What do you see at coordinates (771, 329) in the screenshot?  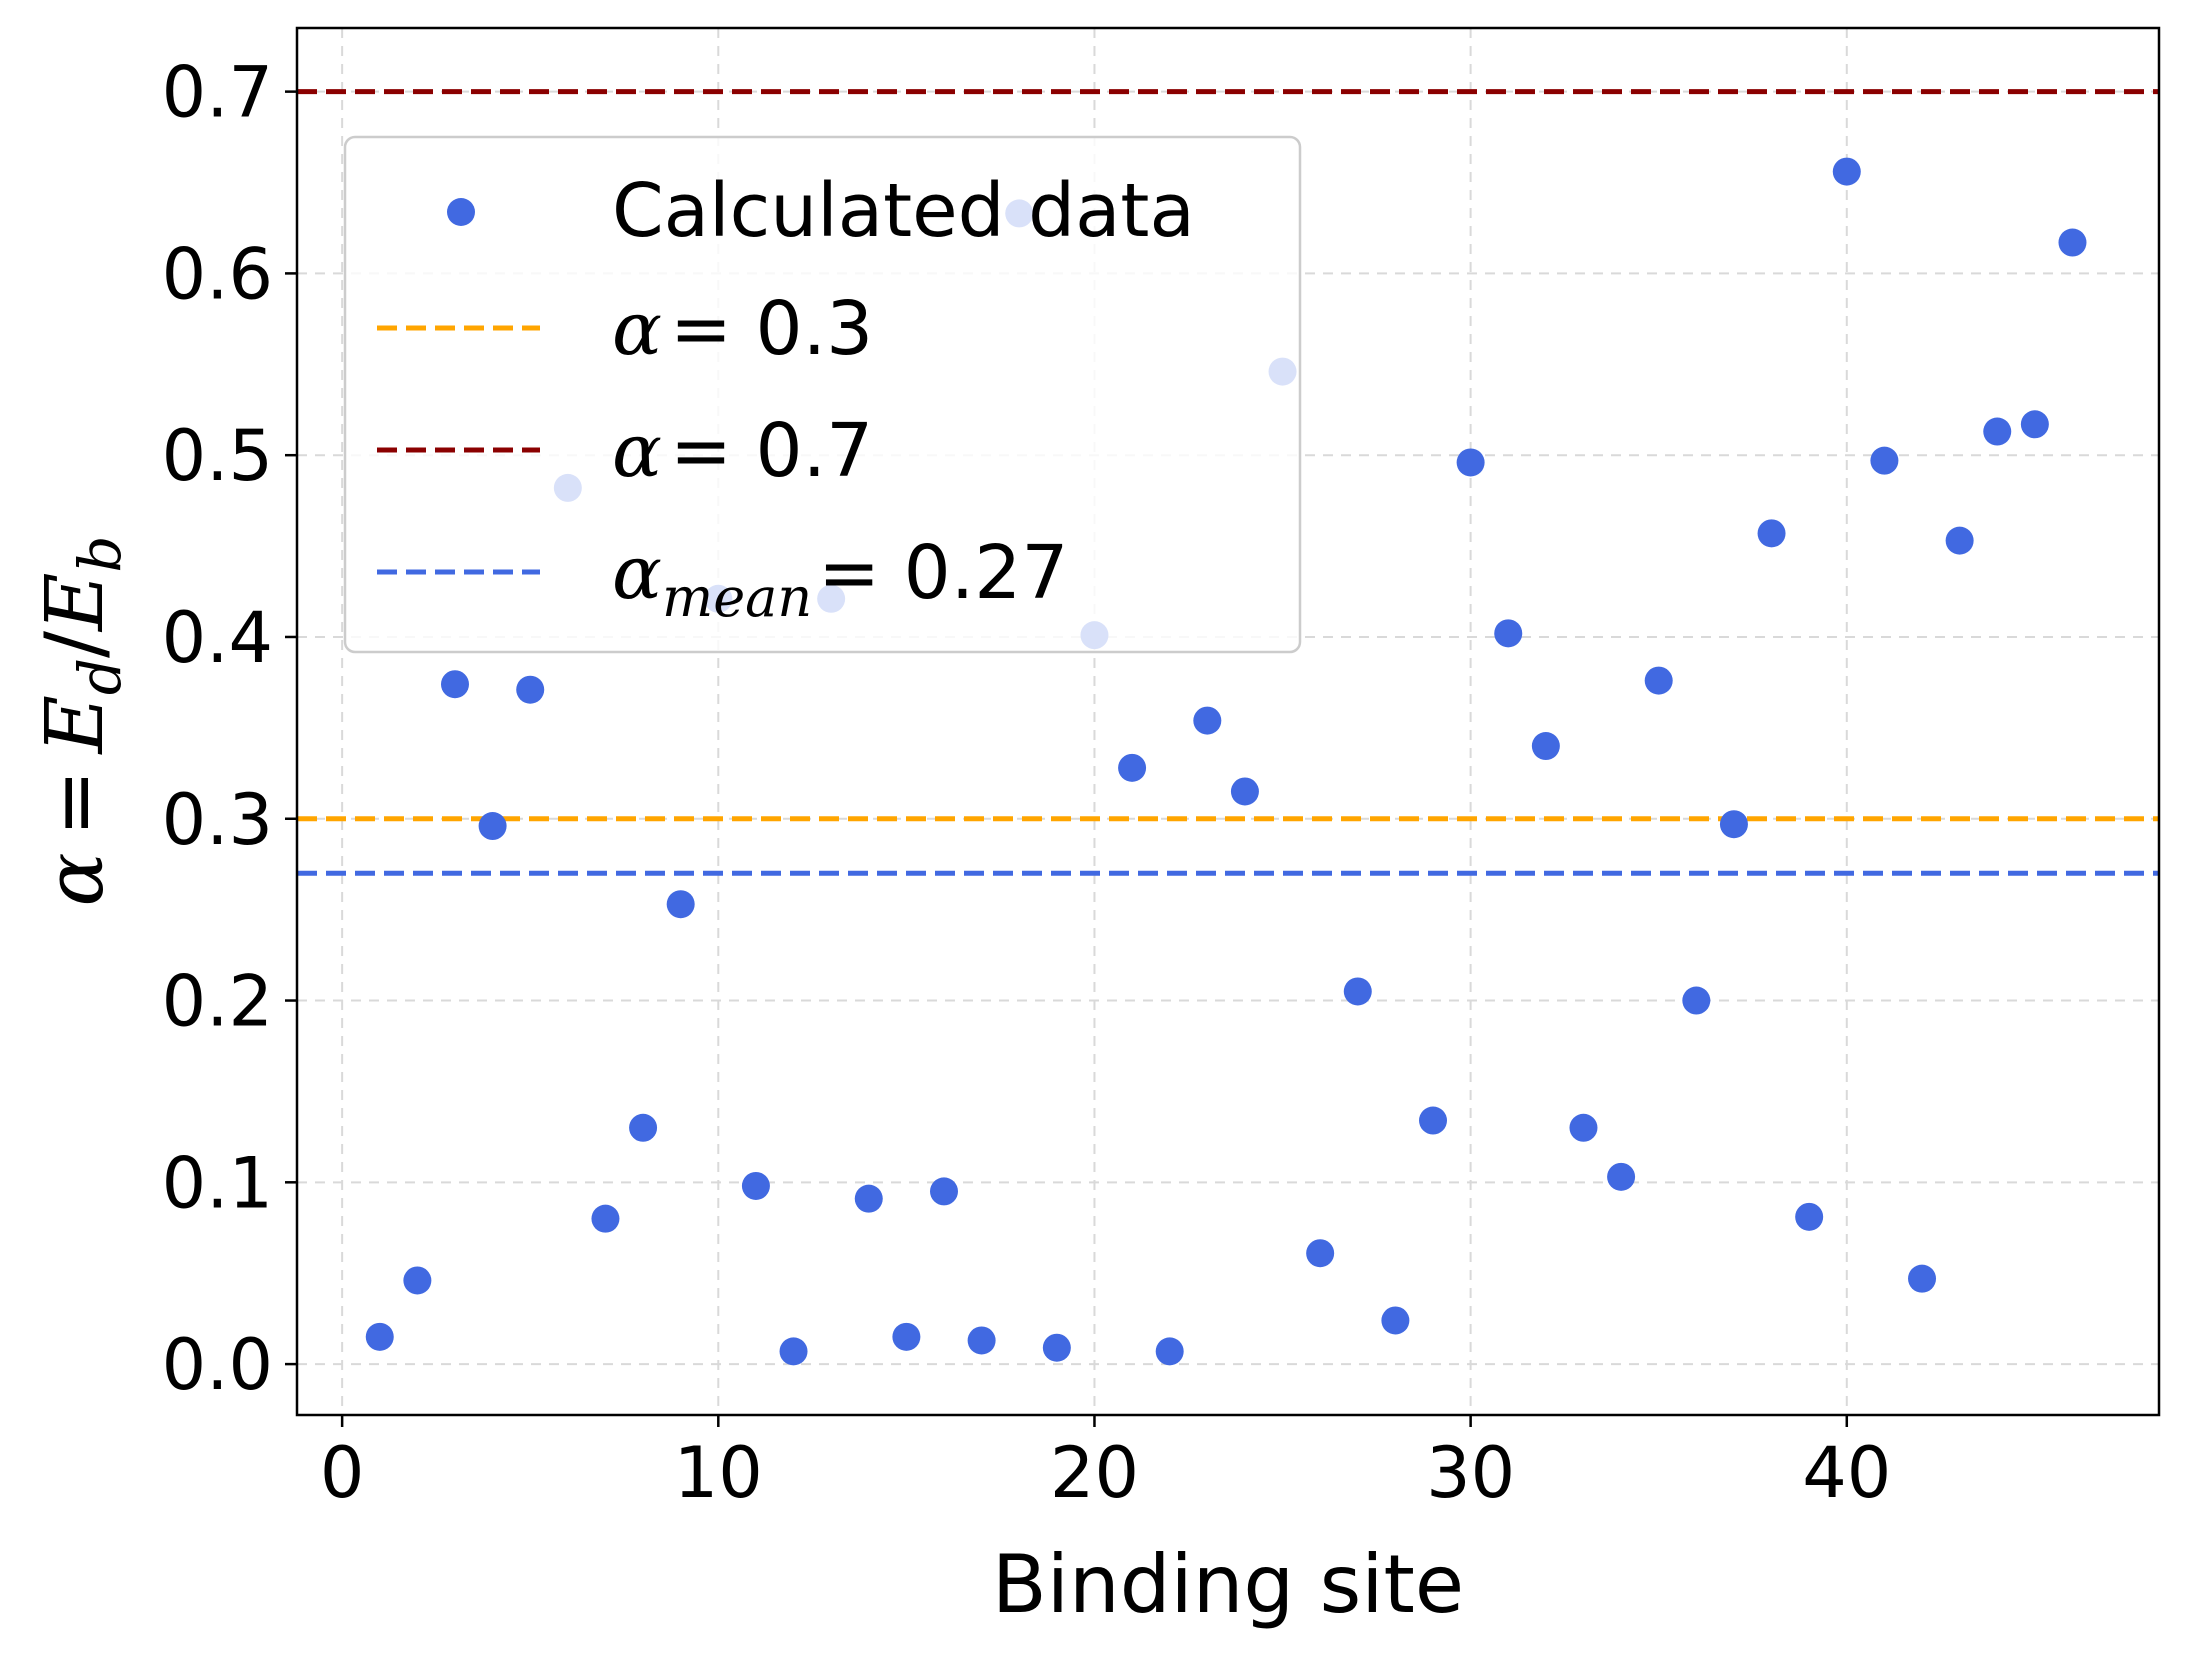 I see `legend-alpha-03-value: = 0.3` at bounding box center [771, 329].